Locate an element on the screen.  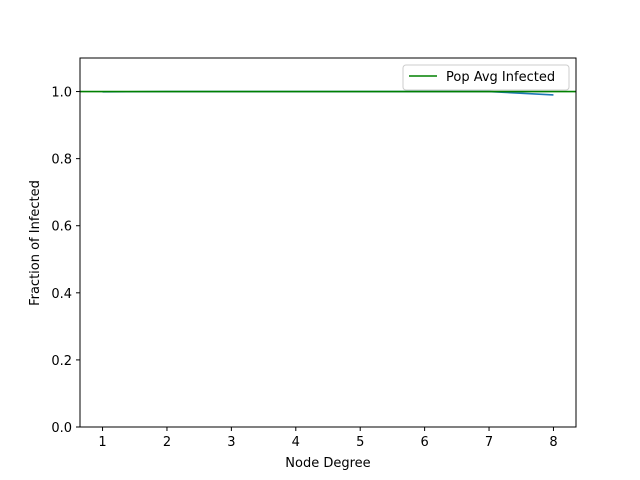
legend: Pop Avg Infected is located at coordinates (486, 77).